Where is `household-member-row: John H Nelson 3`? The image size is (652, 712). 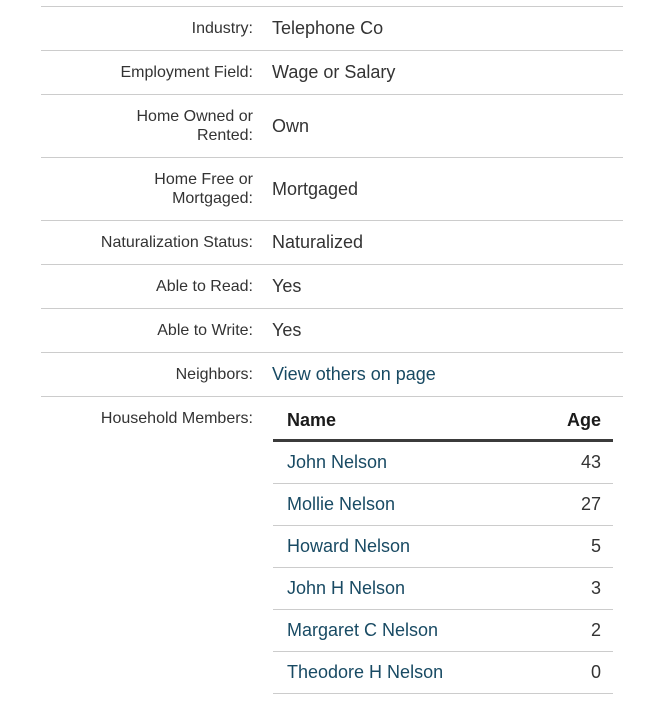
household-member-row: John H Nelson 3 is located at coordinates (443, 588).